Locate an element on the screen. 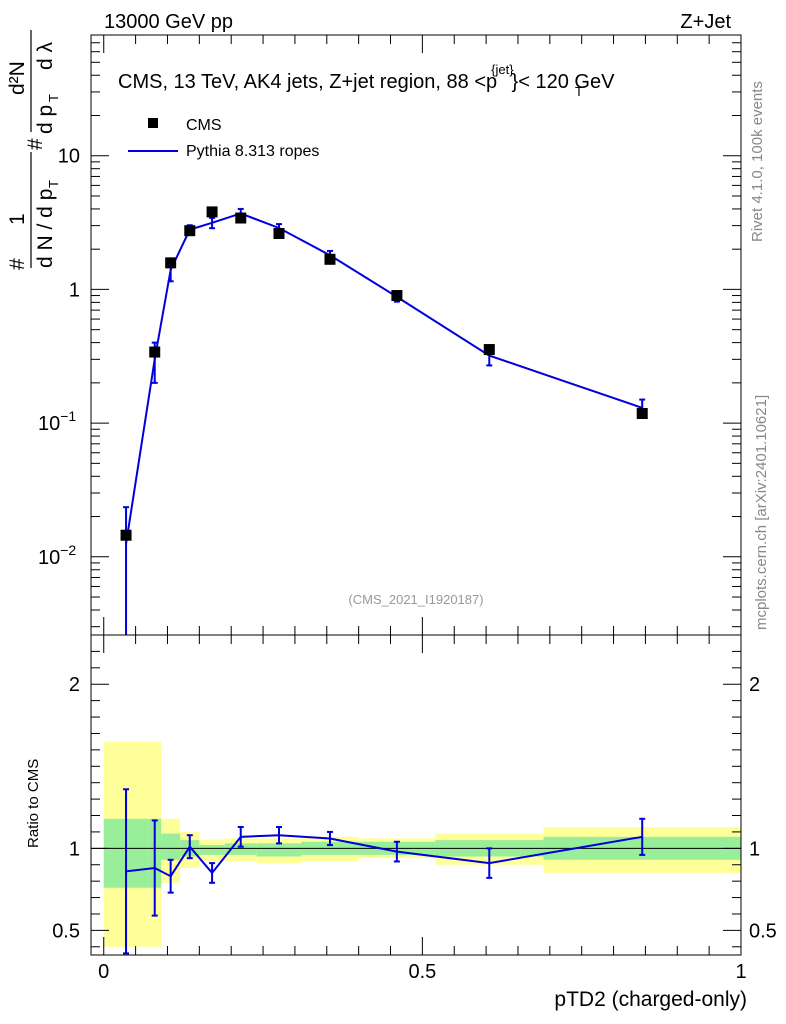 The height and width of the screenshot is (1024, 786). ylabel-d2n: d²N is located at coordinates (17, 78).